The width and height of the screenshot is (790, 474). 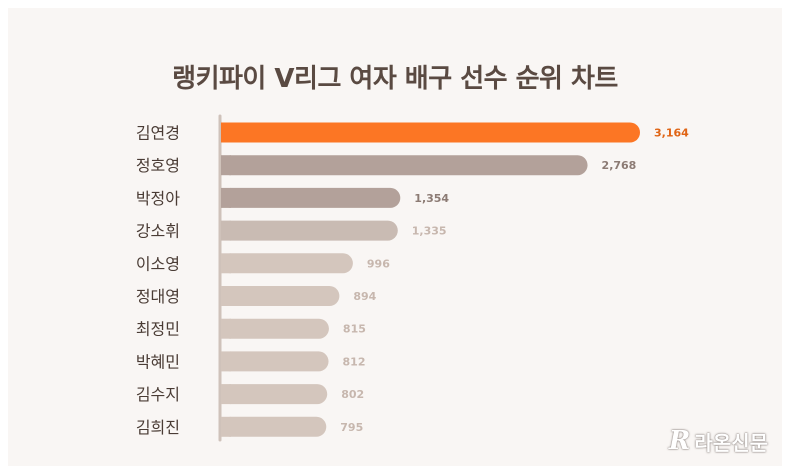 I want to click on chart-title: 랭키파이 V리그 여자 배구 선수 순위 차트, so click(x=395, y=79).